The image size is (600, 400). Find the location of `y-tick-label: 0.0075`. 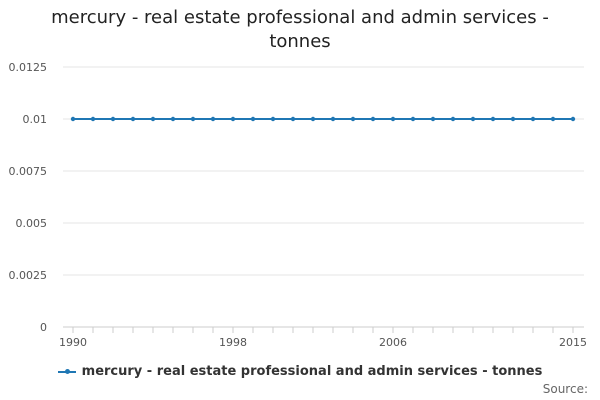

y-tick-label: 0.0075 is located at coordinates (28, 171).